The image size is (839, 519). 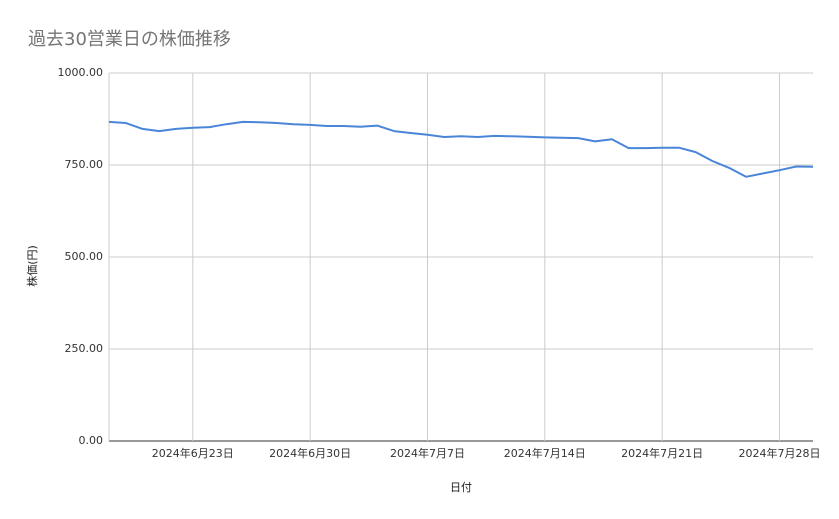 What do you see at coordinates (310, 453) in the screenshot?
I see `x-tick-label: 2024年6月30日` at bounding box center [310, 453].